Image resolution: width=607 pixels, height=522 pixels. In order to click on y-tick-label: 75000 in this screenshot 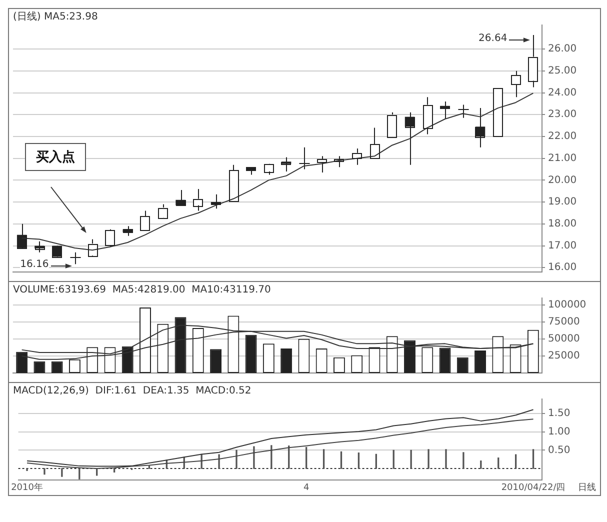, I will do `click(564, 322)`.